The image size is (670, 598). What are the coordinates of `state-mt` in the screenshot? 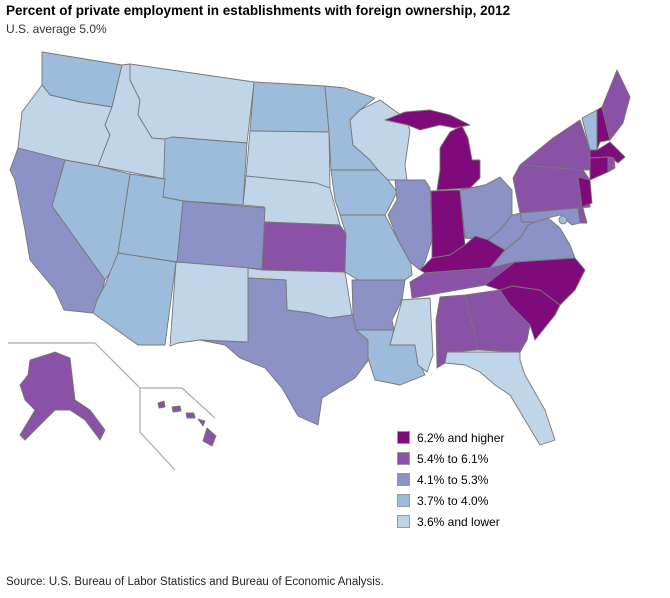 It's located at (192, 103).